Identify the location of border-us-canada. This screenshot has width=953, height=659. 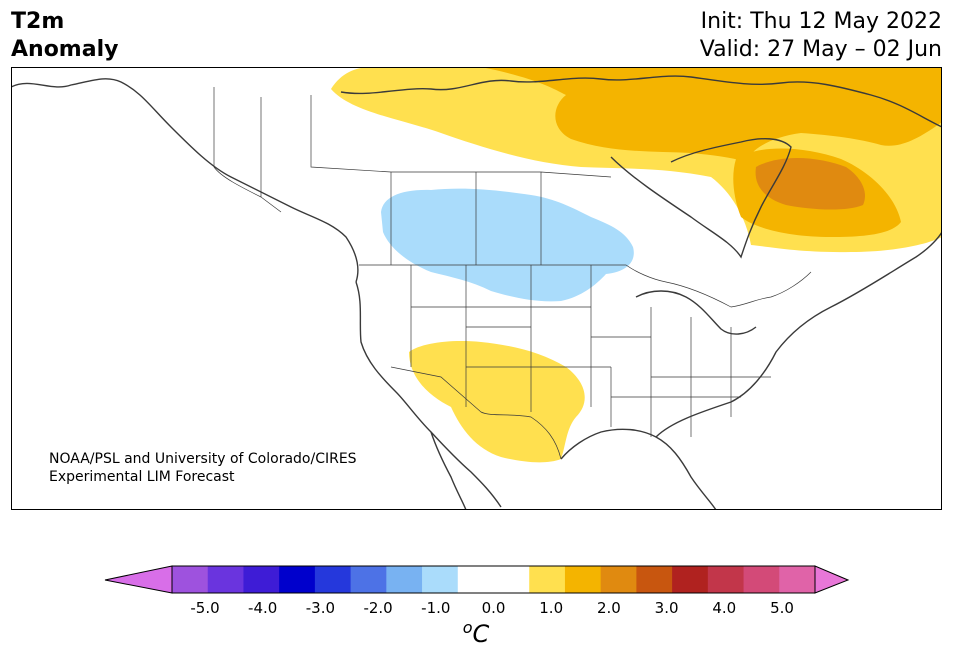
(585, 286).